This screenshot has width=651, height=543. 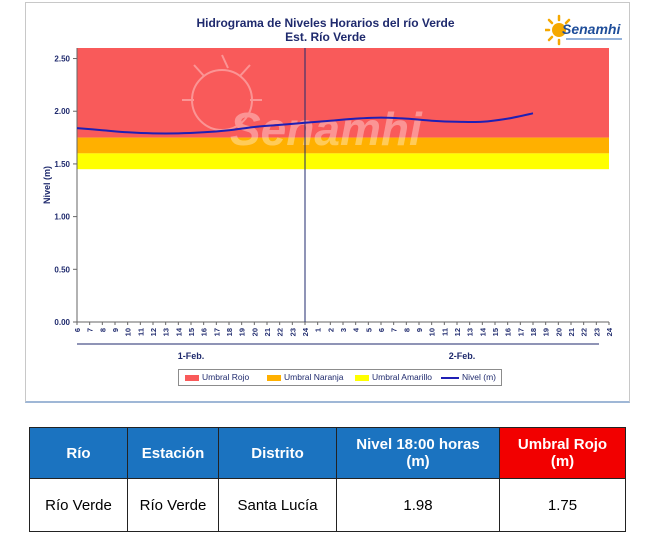 I want to click on legend-item-naranja: Umbral Naranja, so click(x=305, y=377).